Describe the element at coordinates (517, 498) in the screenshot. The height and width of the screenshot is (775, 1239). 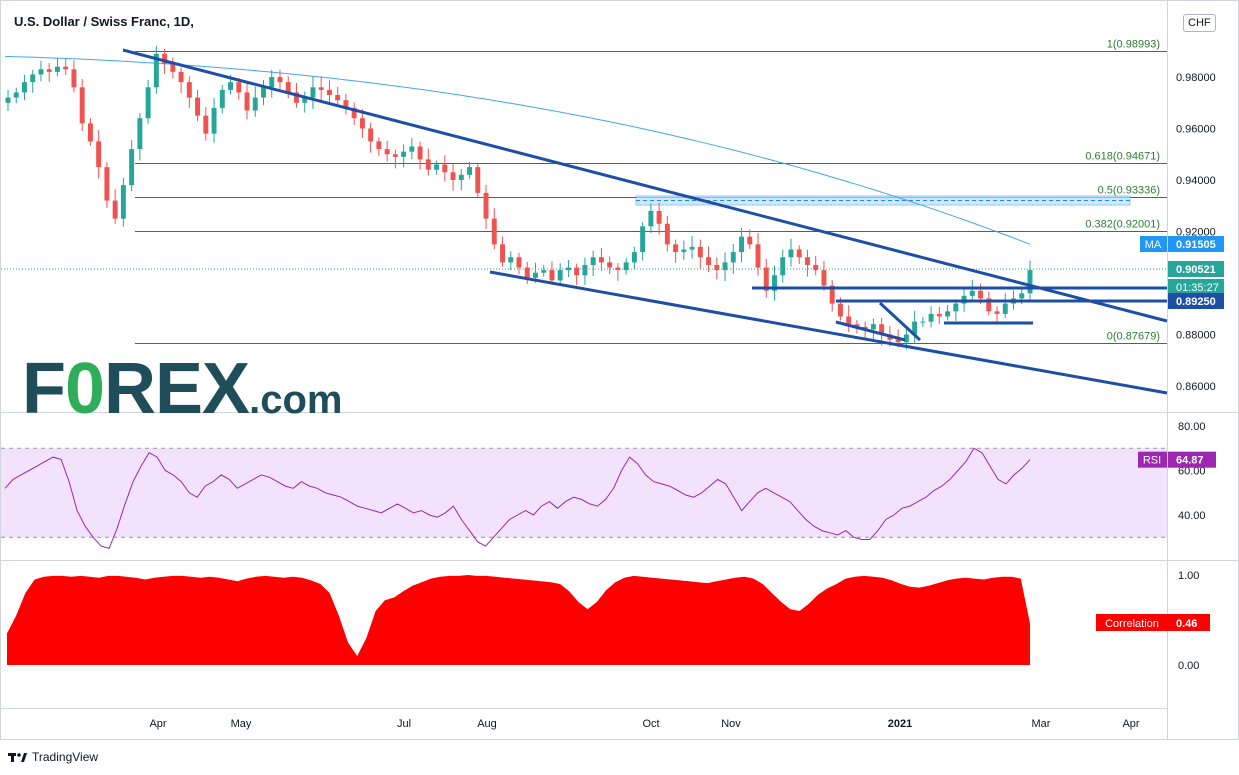
I see `rsi-line` at that location.